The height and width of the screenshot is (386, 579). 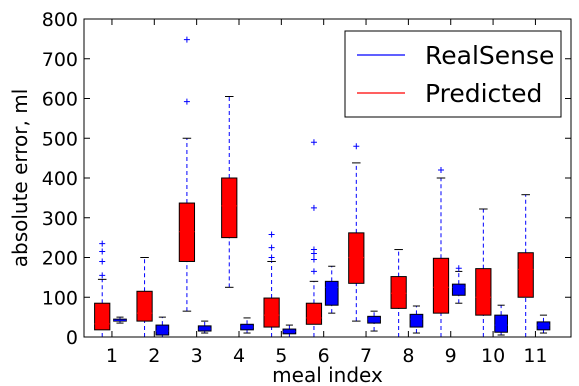 I want to click on x-tick-label: 2, so click(x=154, y=356).